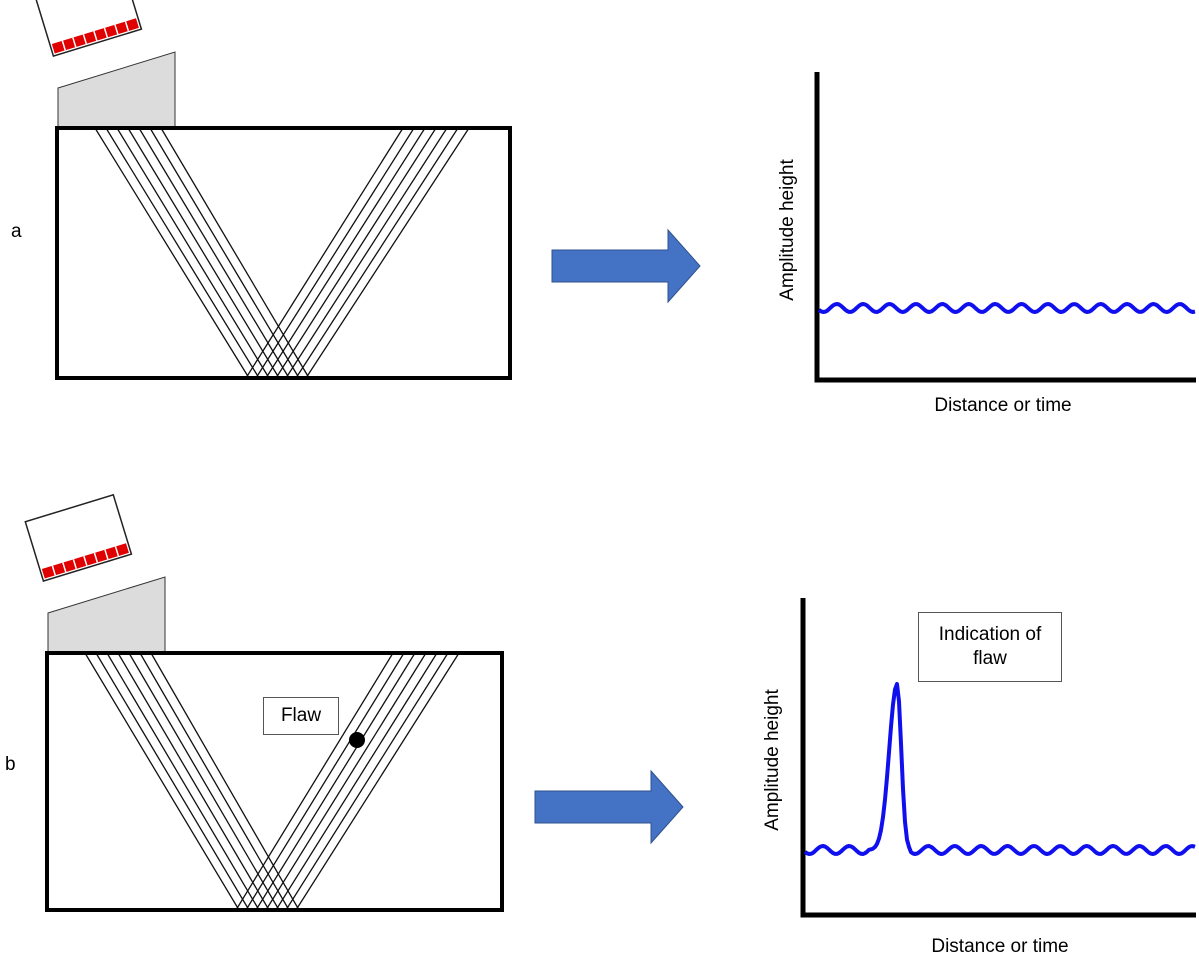  Describe the element at coordinates (10, 764) in the screenshot. I see `panel-label: b` at that location.